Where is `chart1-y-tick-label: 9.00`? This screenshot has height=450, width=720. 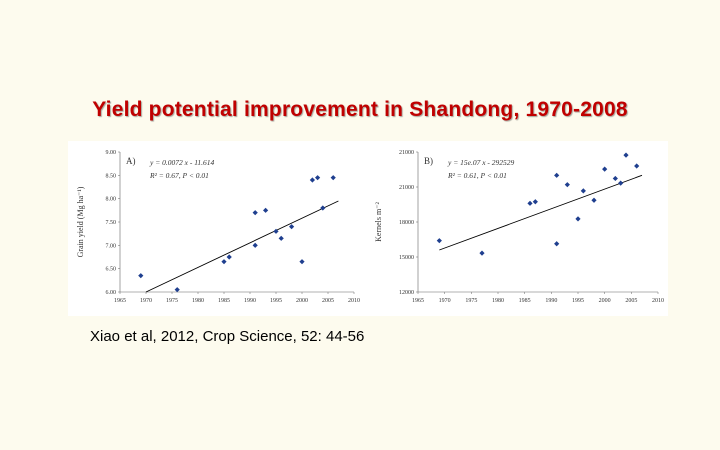 chart1-y-tick-label: 9.00 is located at coordinates (111, 153).